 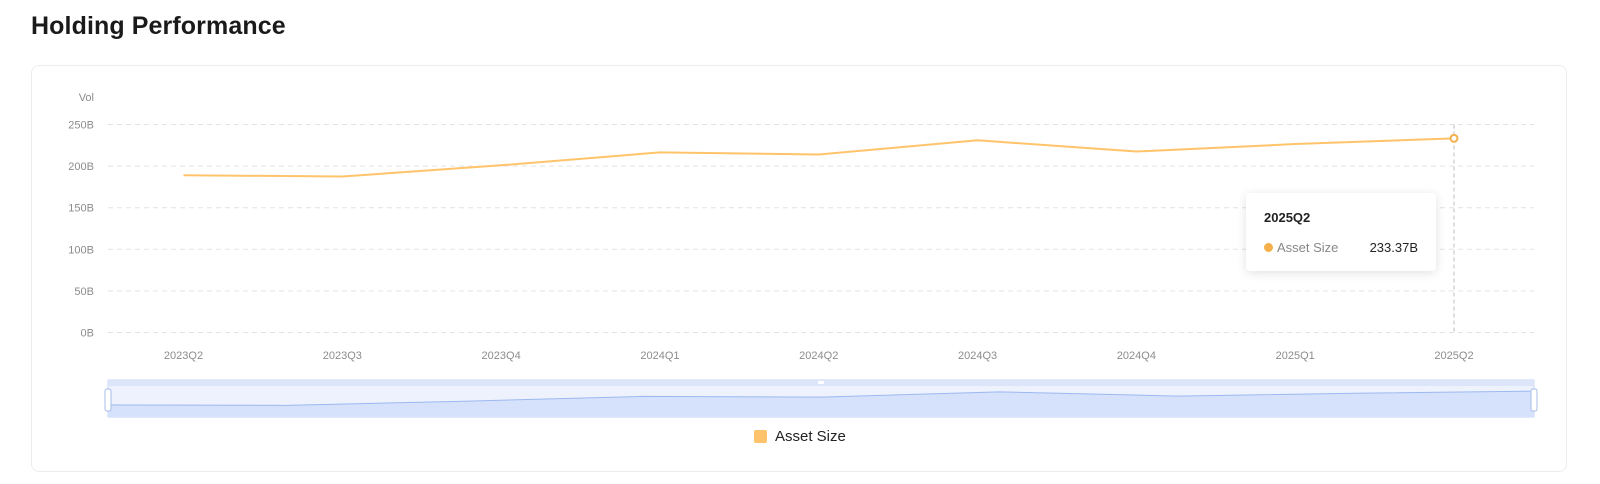 What do you see at coordinates (108, 400) in the screenshot?
I see `slider-left-handle` at bounding box center [108, 400].